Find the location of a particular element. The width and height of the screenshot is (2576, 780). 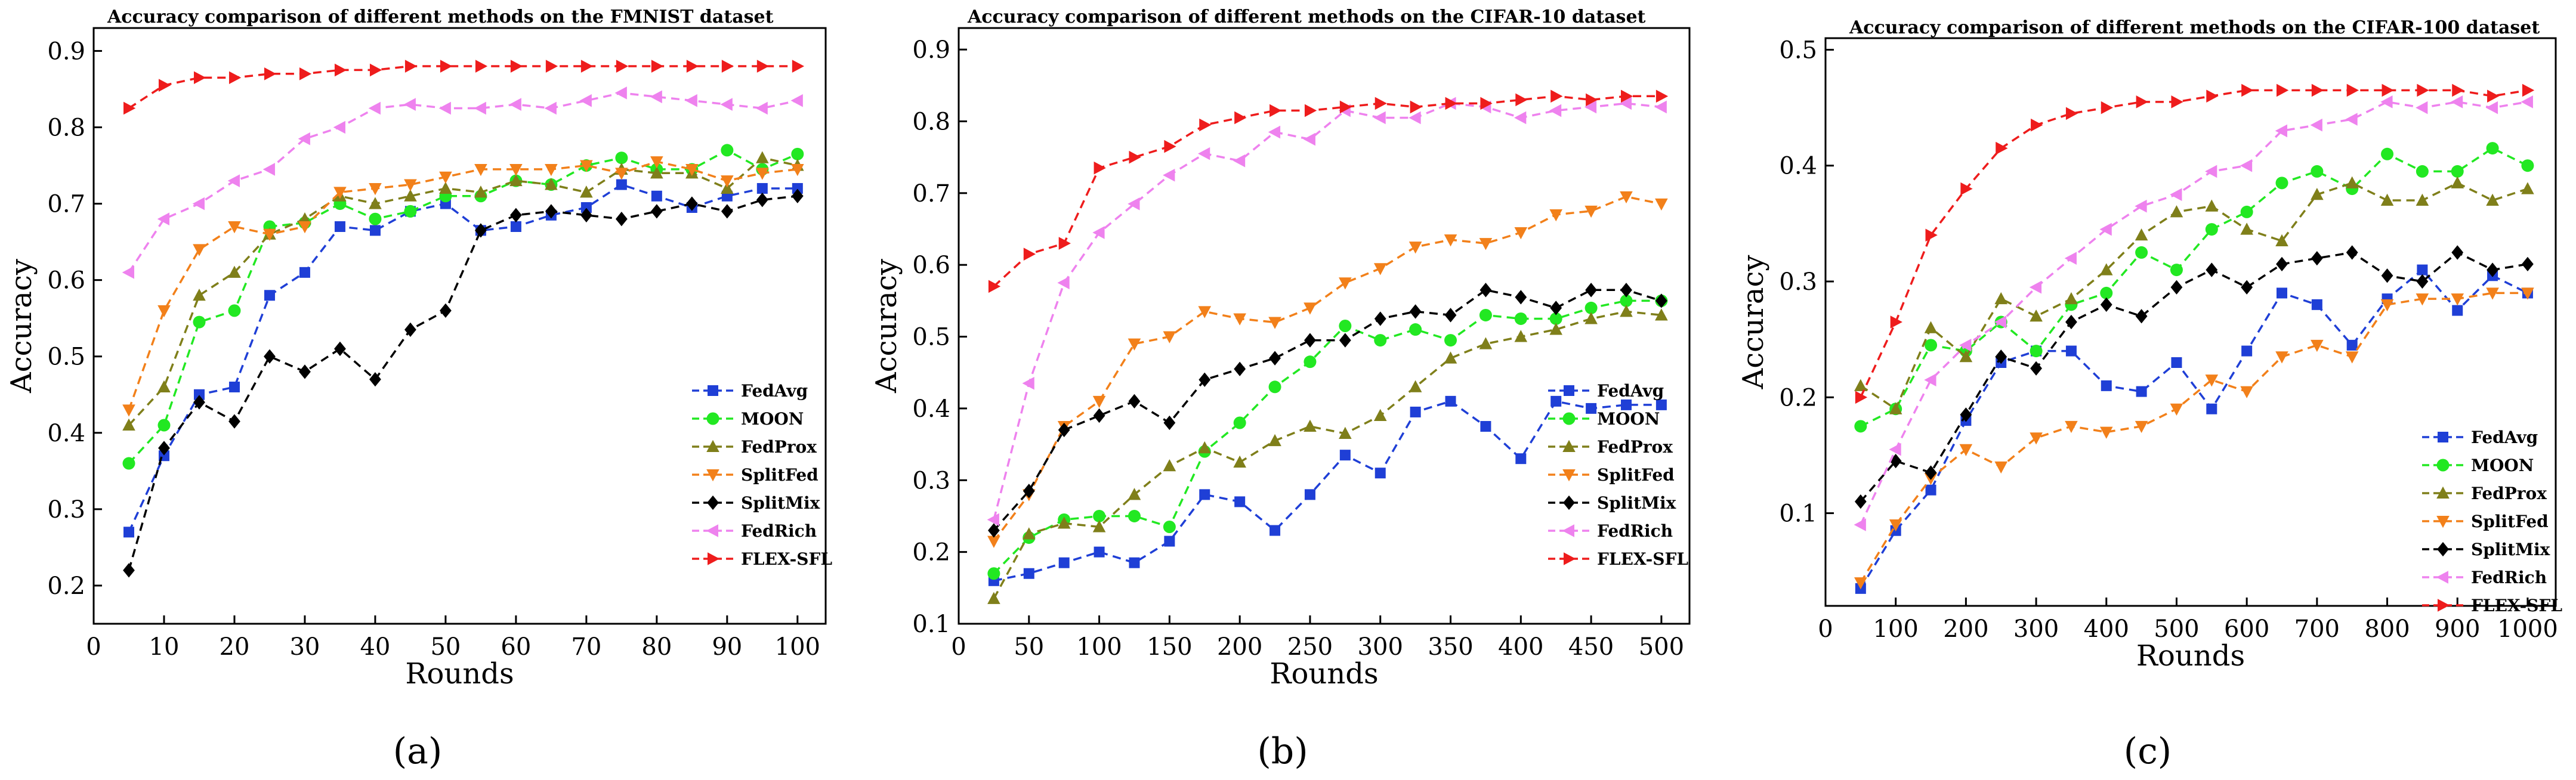

series-moon is located at coordinates (2194, 287).